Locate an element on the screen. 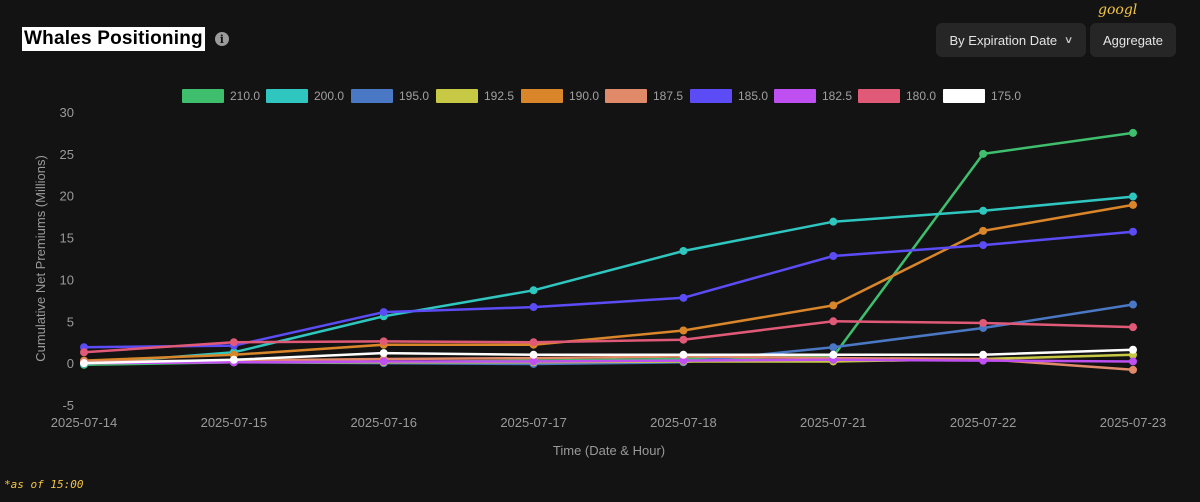 The image size is (1200, 502). y-tick-label: 15 is located at coordinates (67, 238).